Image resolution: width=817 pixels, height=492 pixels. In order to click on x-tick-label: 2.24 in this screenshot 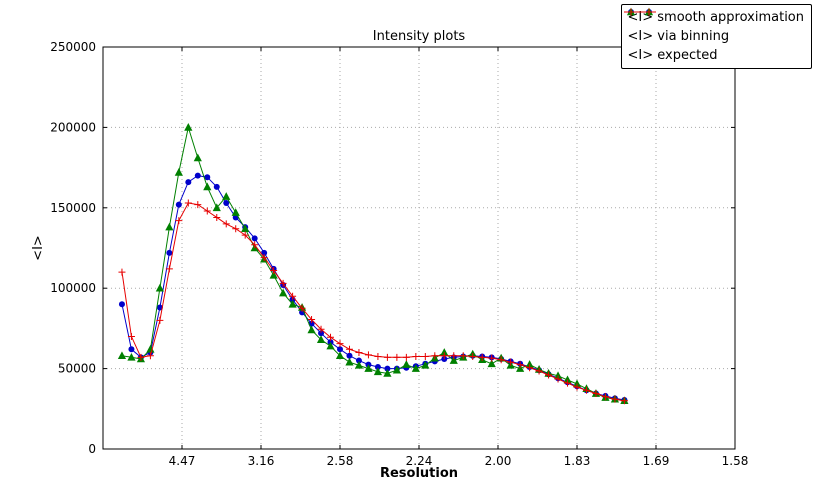, I will do `click(419, 461)`.